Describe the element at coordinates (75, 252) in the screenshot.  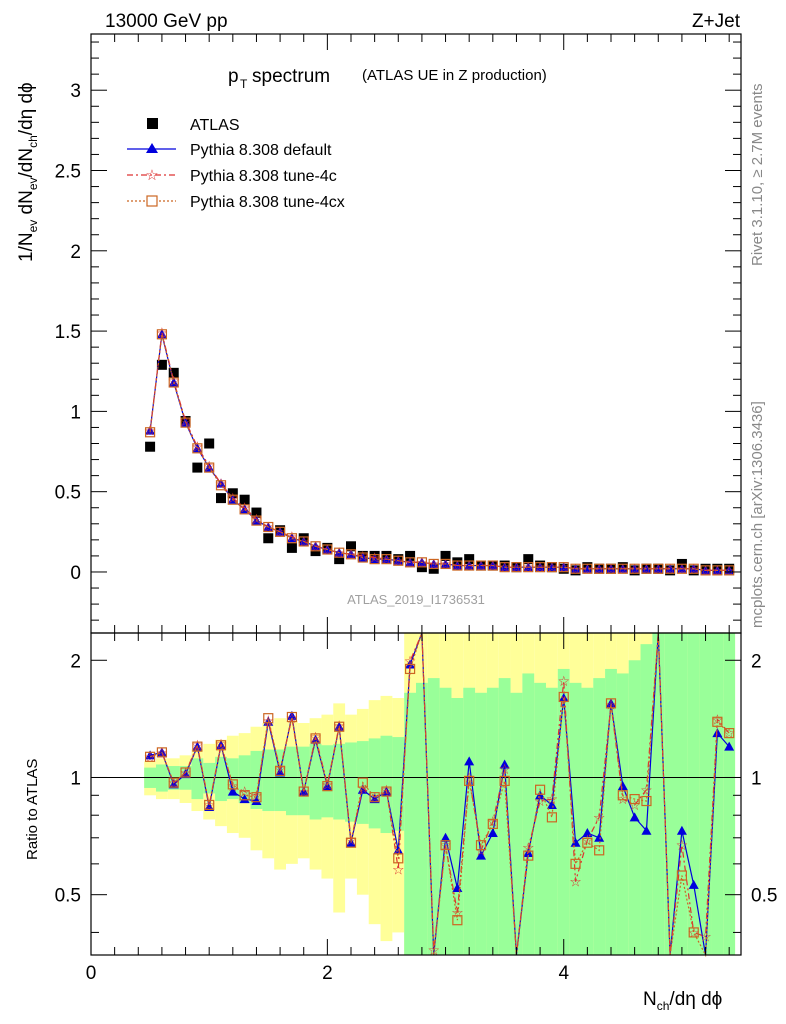
I see `main-y-tick-label: 2` at that location.